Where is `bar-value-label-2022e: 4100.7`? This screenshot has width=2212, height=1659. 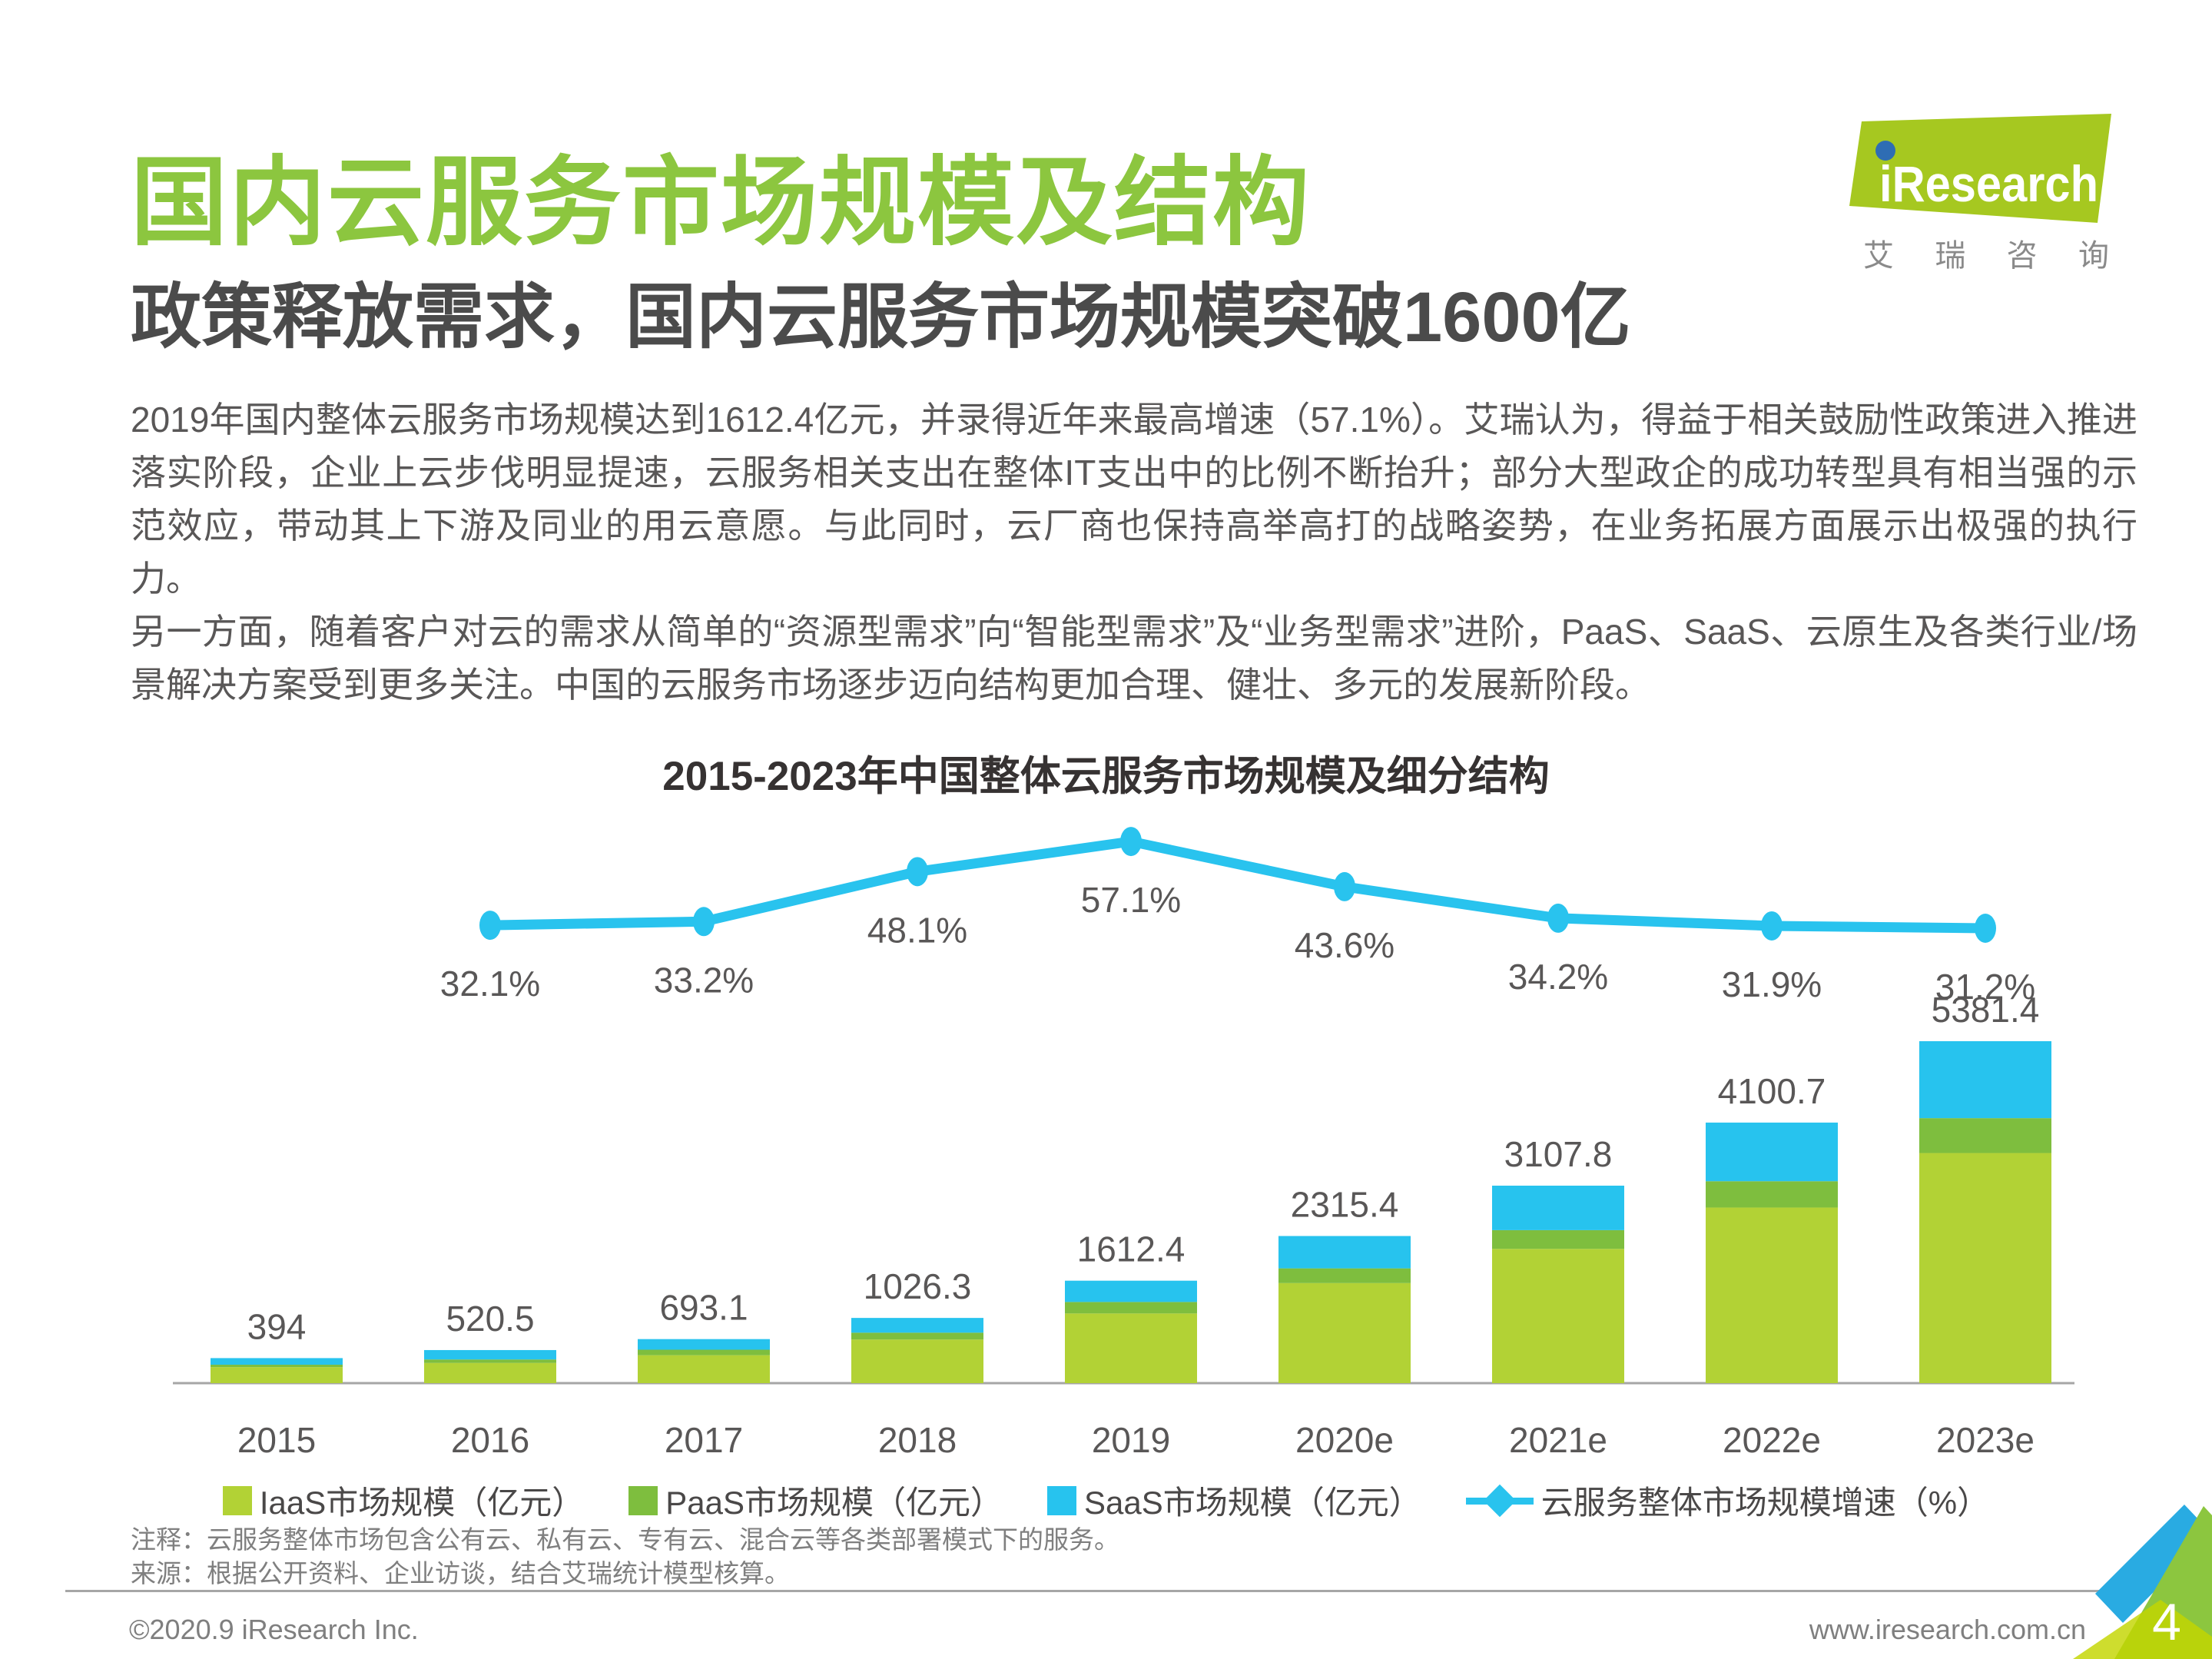 bar-value-label-2022e: 4100.7 is located at coordinates (1772, 1091).